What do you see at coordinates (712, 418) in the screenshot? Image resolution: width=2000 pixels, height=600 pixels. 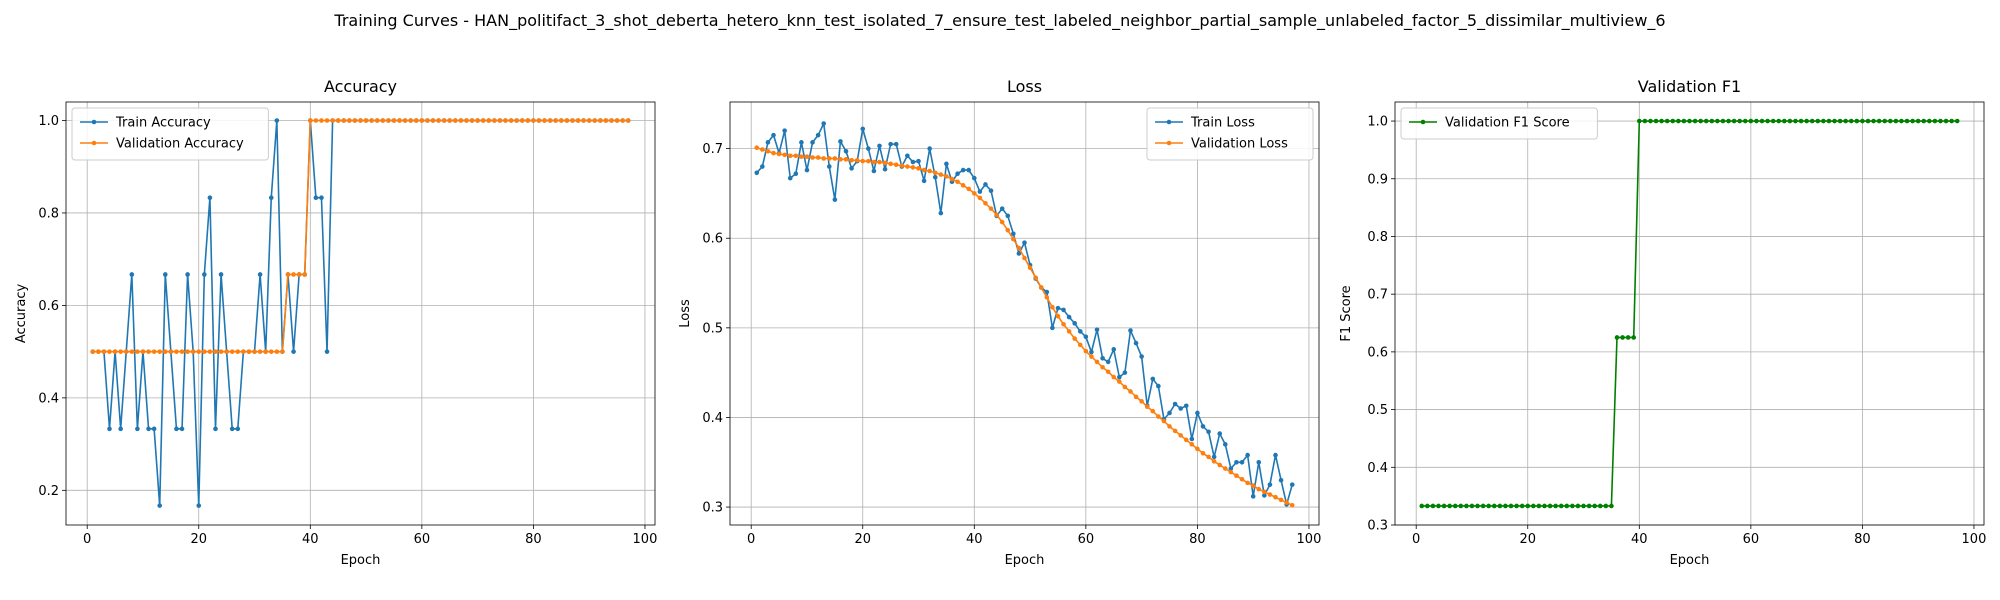 I see `loss-ytick-label: 0.4` at bounding box center [712, 418].